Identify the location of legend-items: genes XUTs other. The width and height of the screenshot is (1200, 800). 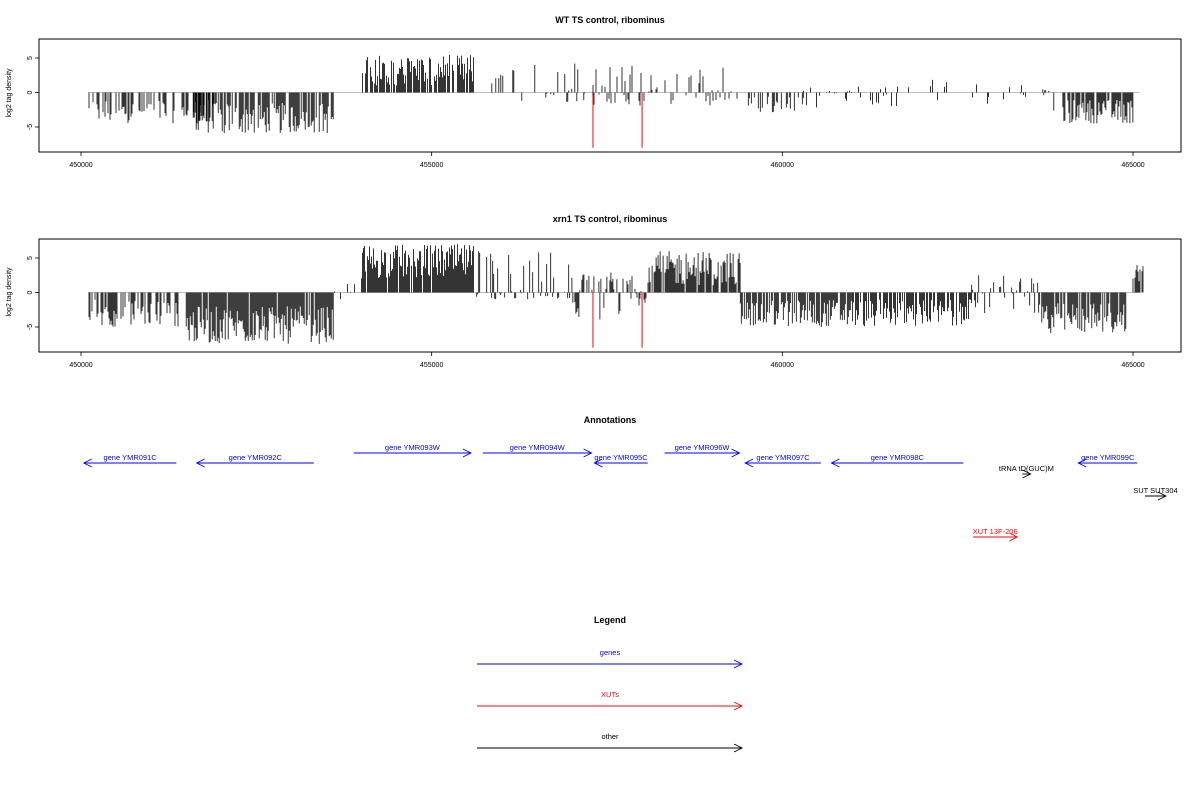
(610, 700).